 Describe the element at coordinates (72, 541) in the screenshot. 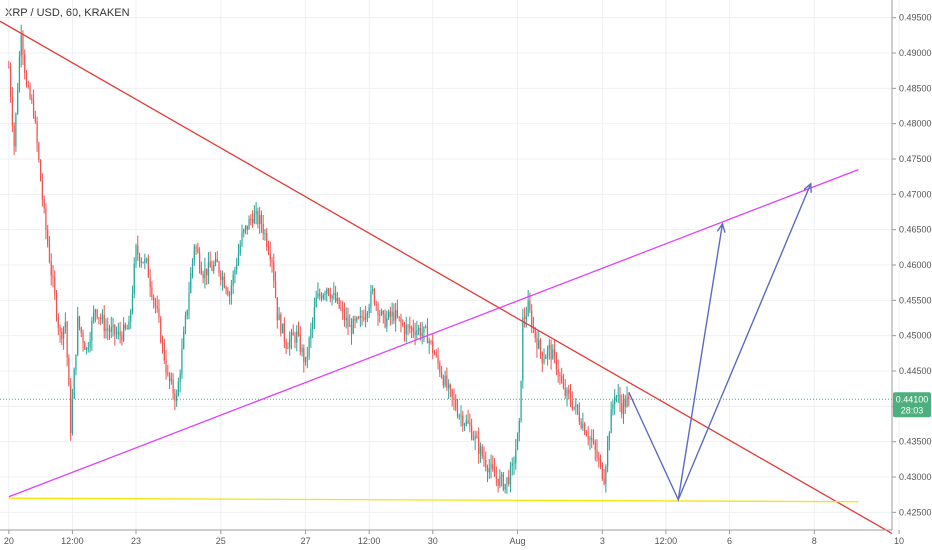

I see `x-tick-label: 12:00` at that location.